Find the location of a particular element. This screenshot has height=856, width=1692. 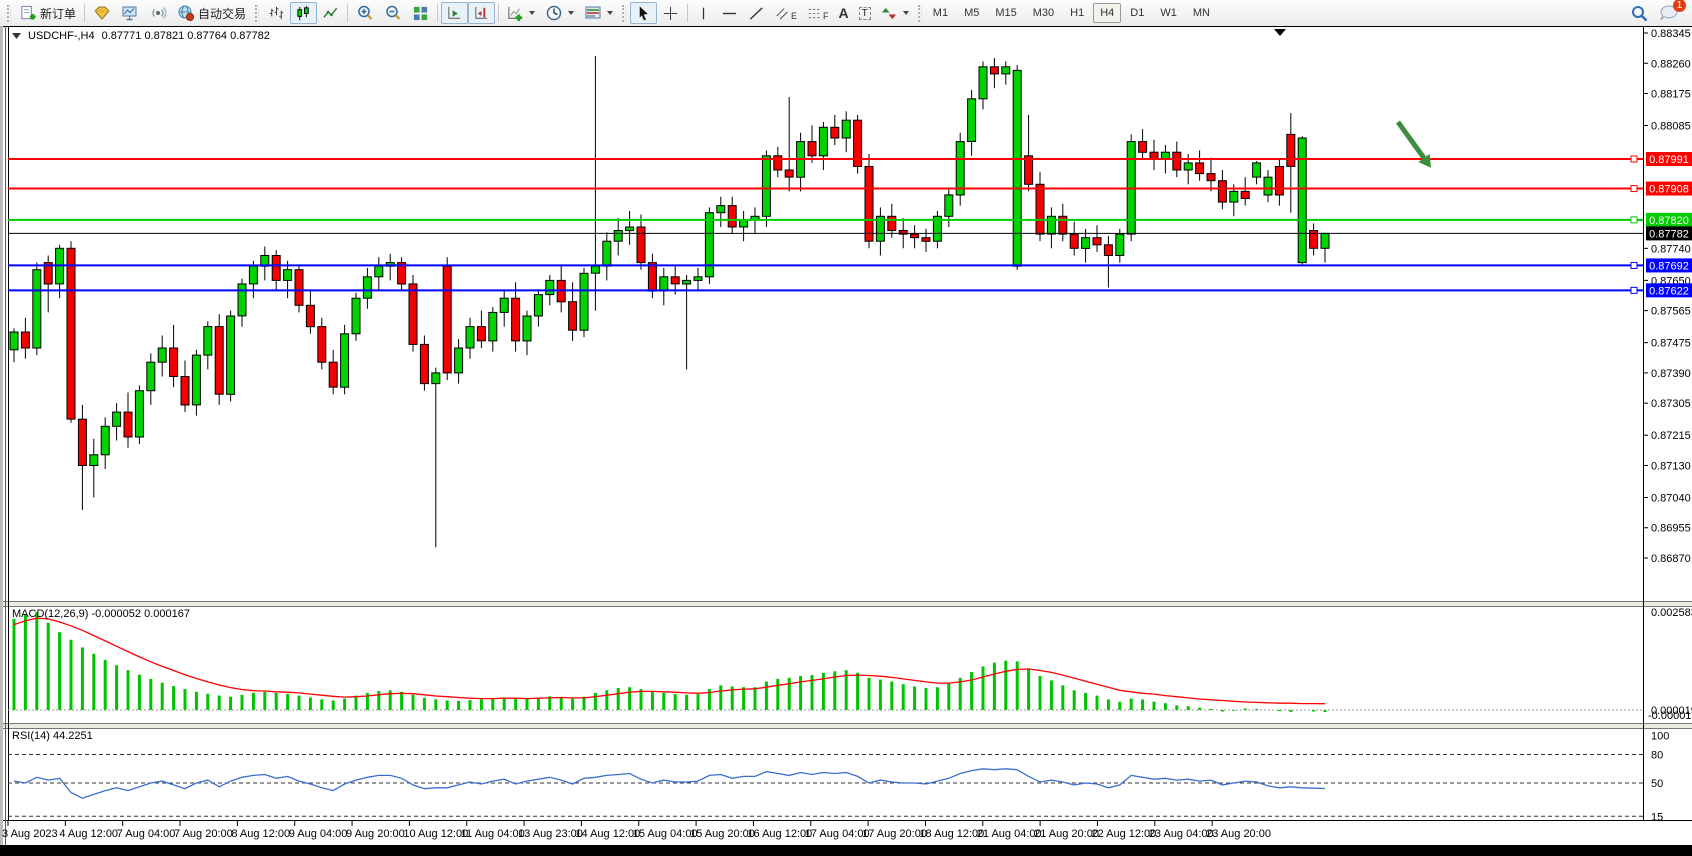

toolbar-right-group: 1 is located at coordinates (1659, 11).